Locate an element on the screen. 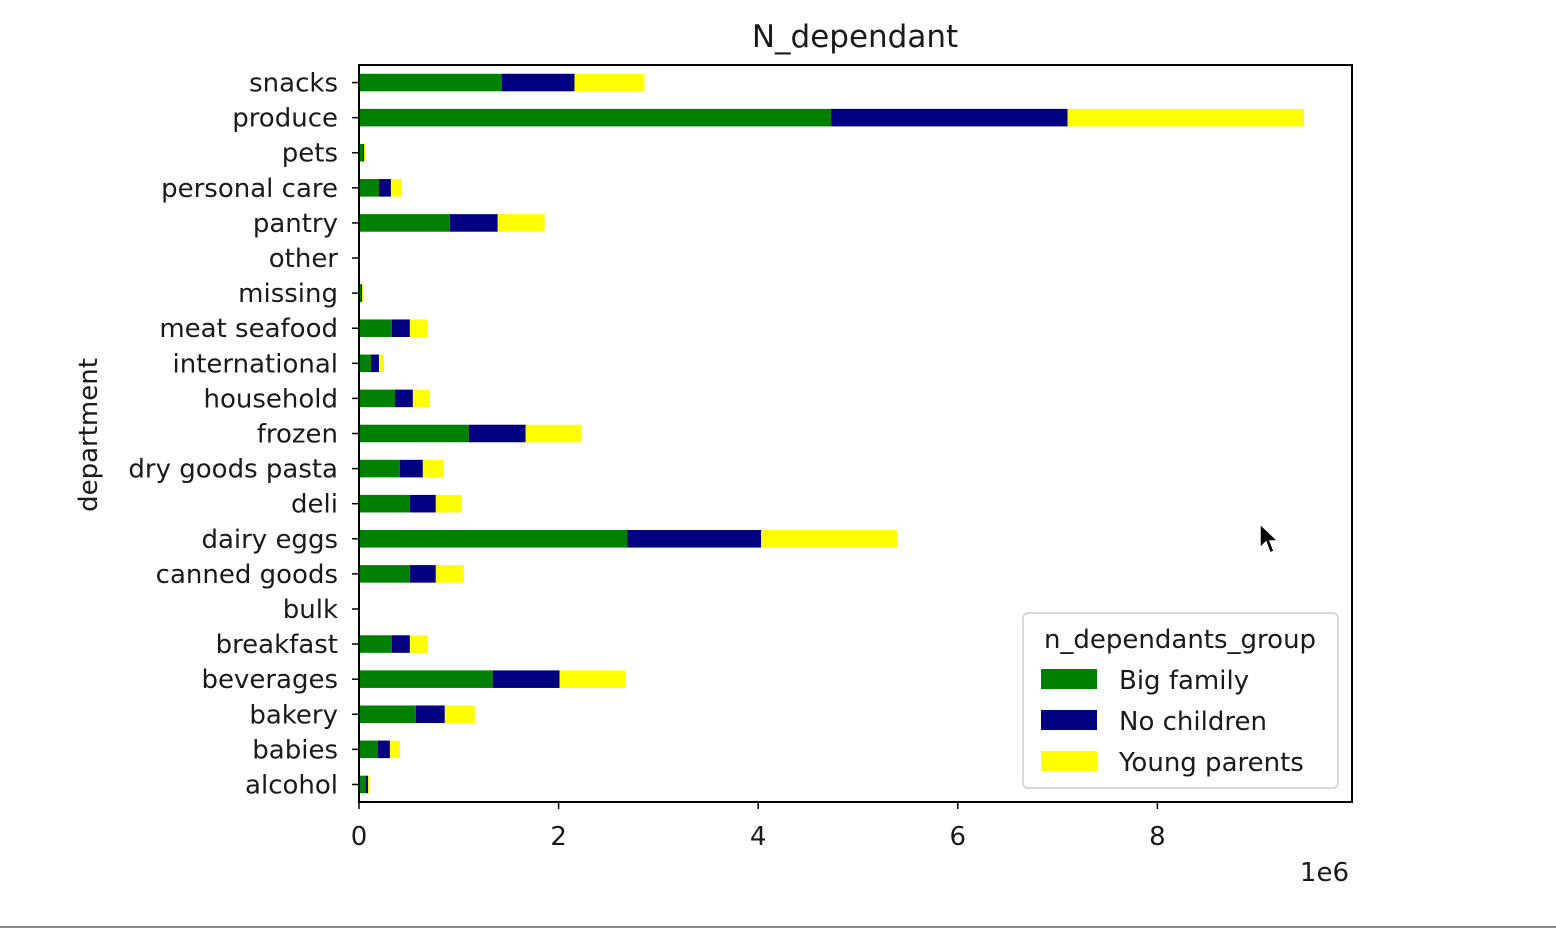  legend-box is located at coordinates (1180, 700).